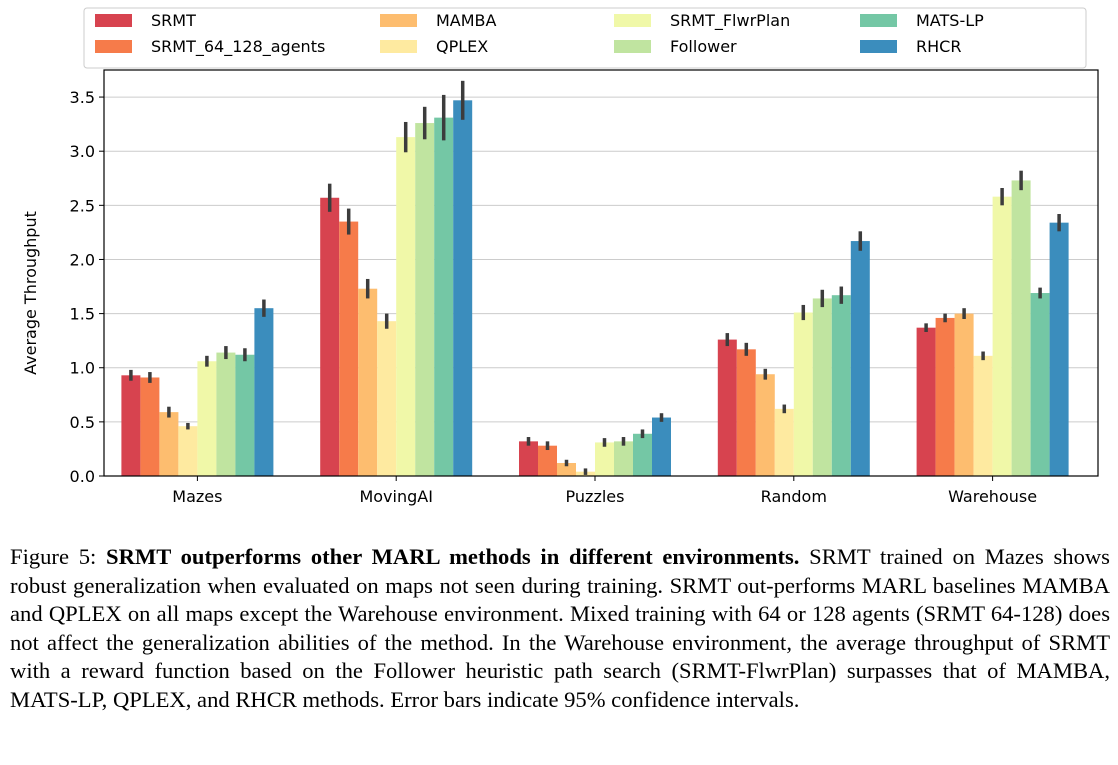 This screenshot has width=1118, height=765. I want to click on y-tick-label: 0.5, so click(82, 422).